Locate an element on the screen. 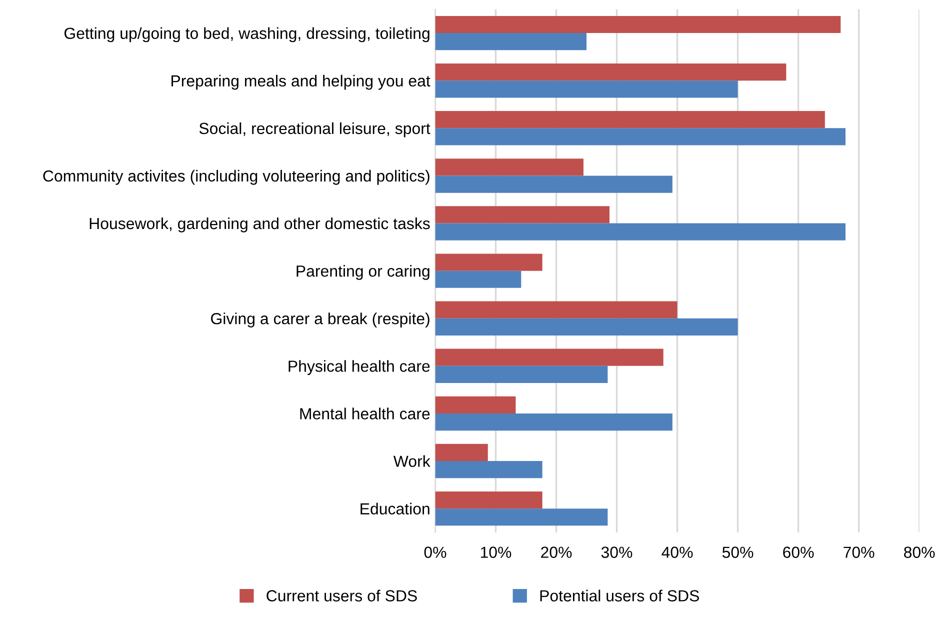 Image resolution: width=940 pixels, height=619 pixels. x-tick-label: 0% is located at coordinates (435, 552).